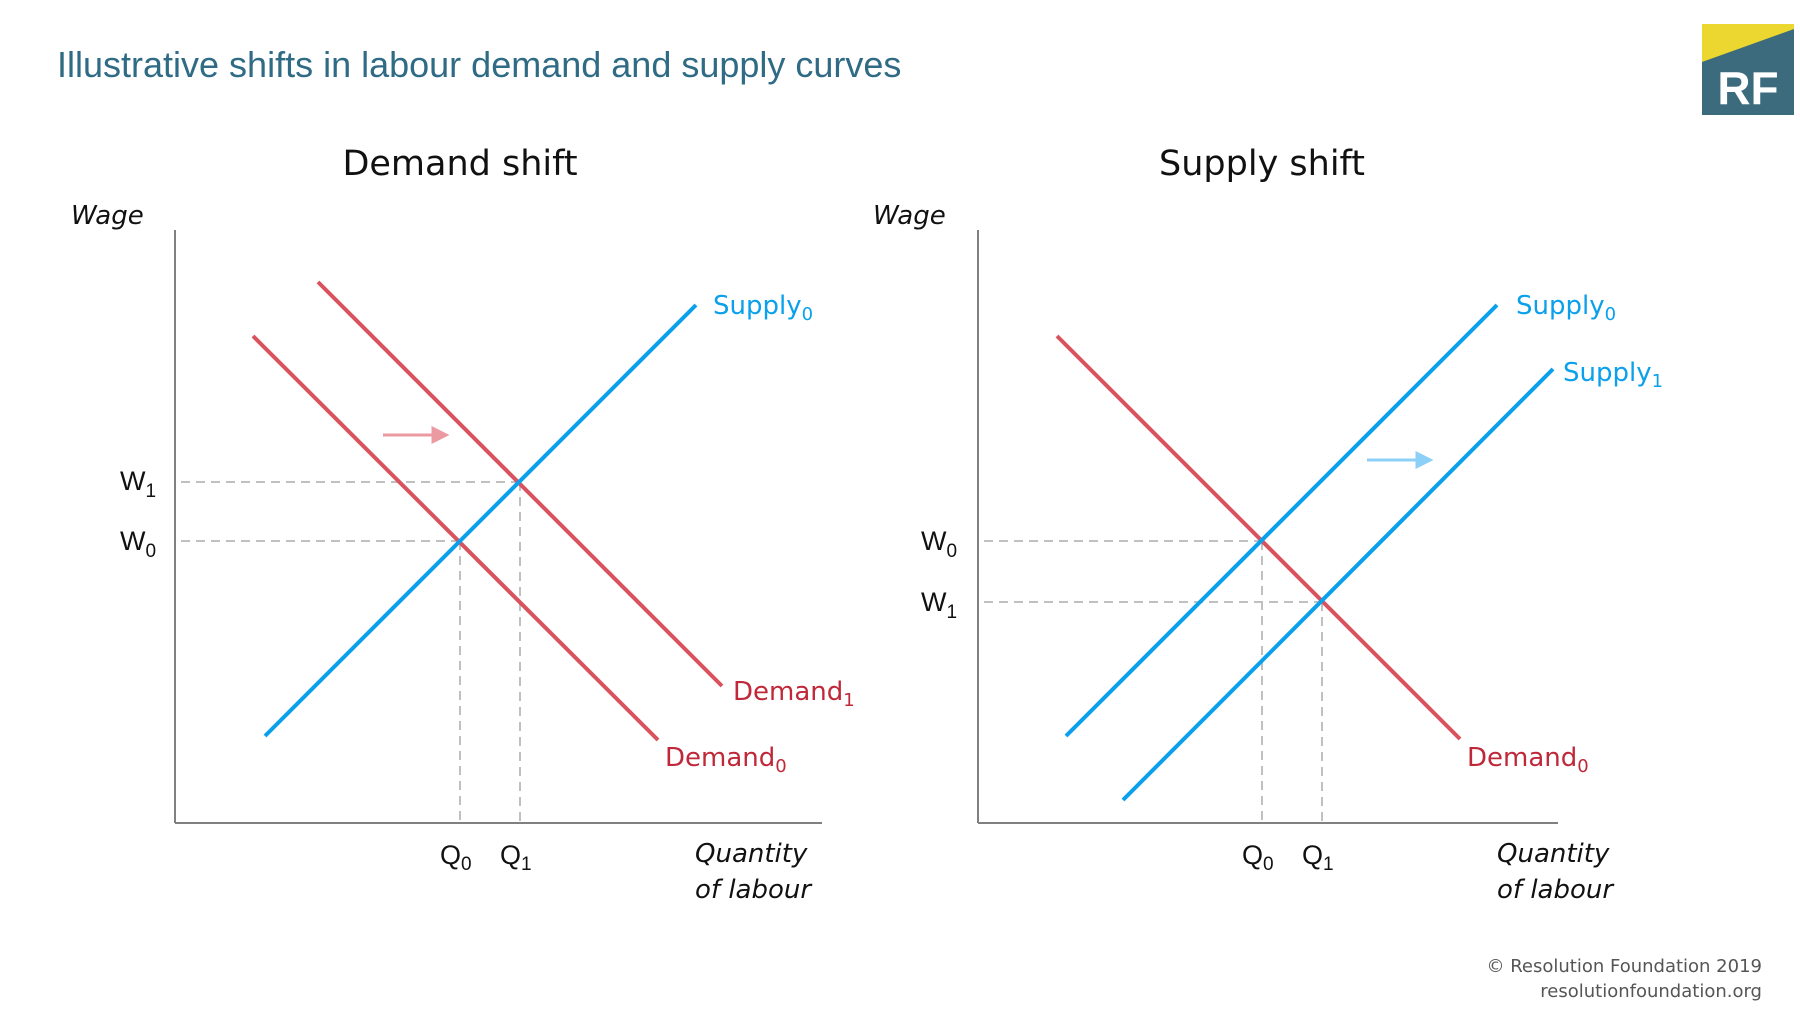  What do you see at coordinates (1624, 966) in the screenshot?
I see `copyright-text: © Resolution Foundation 2019` at bounding box center [1624, 966].